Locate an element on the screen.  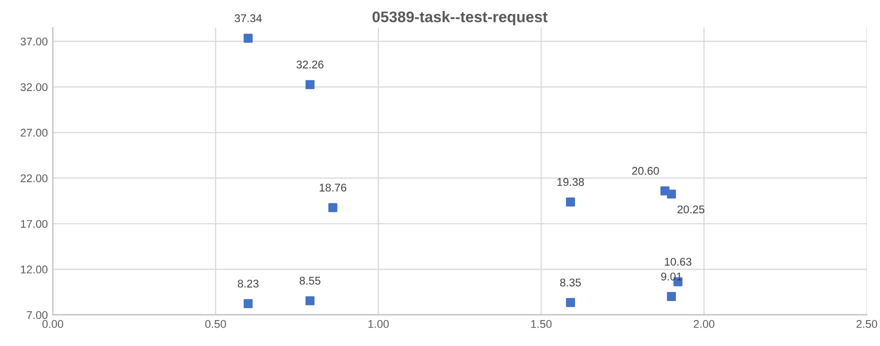
x-tick-label: 2.50 is located at coordinates (867, 324).